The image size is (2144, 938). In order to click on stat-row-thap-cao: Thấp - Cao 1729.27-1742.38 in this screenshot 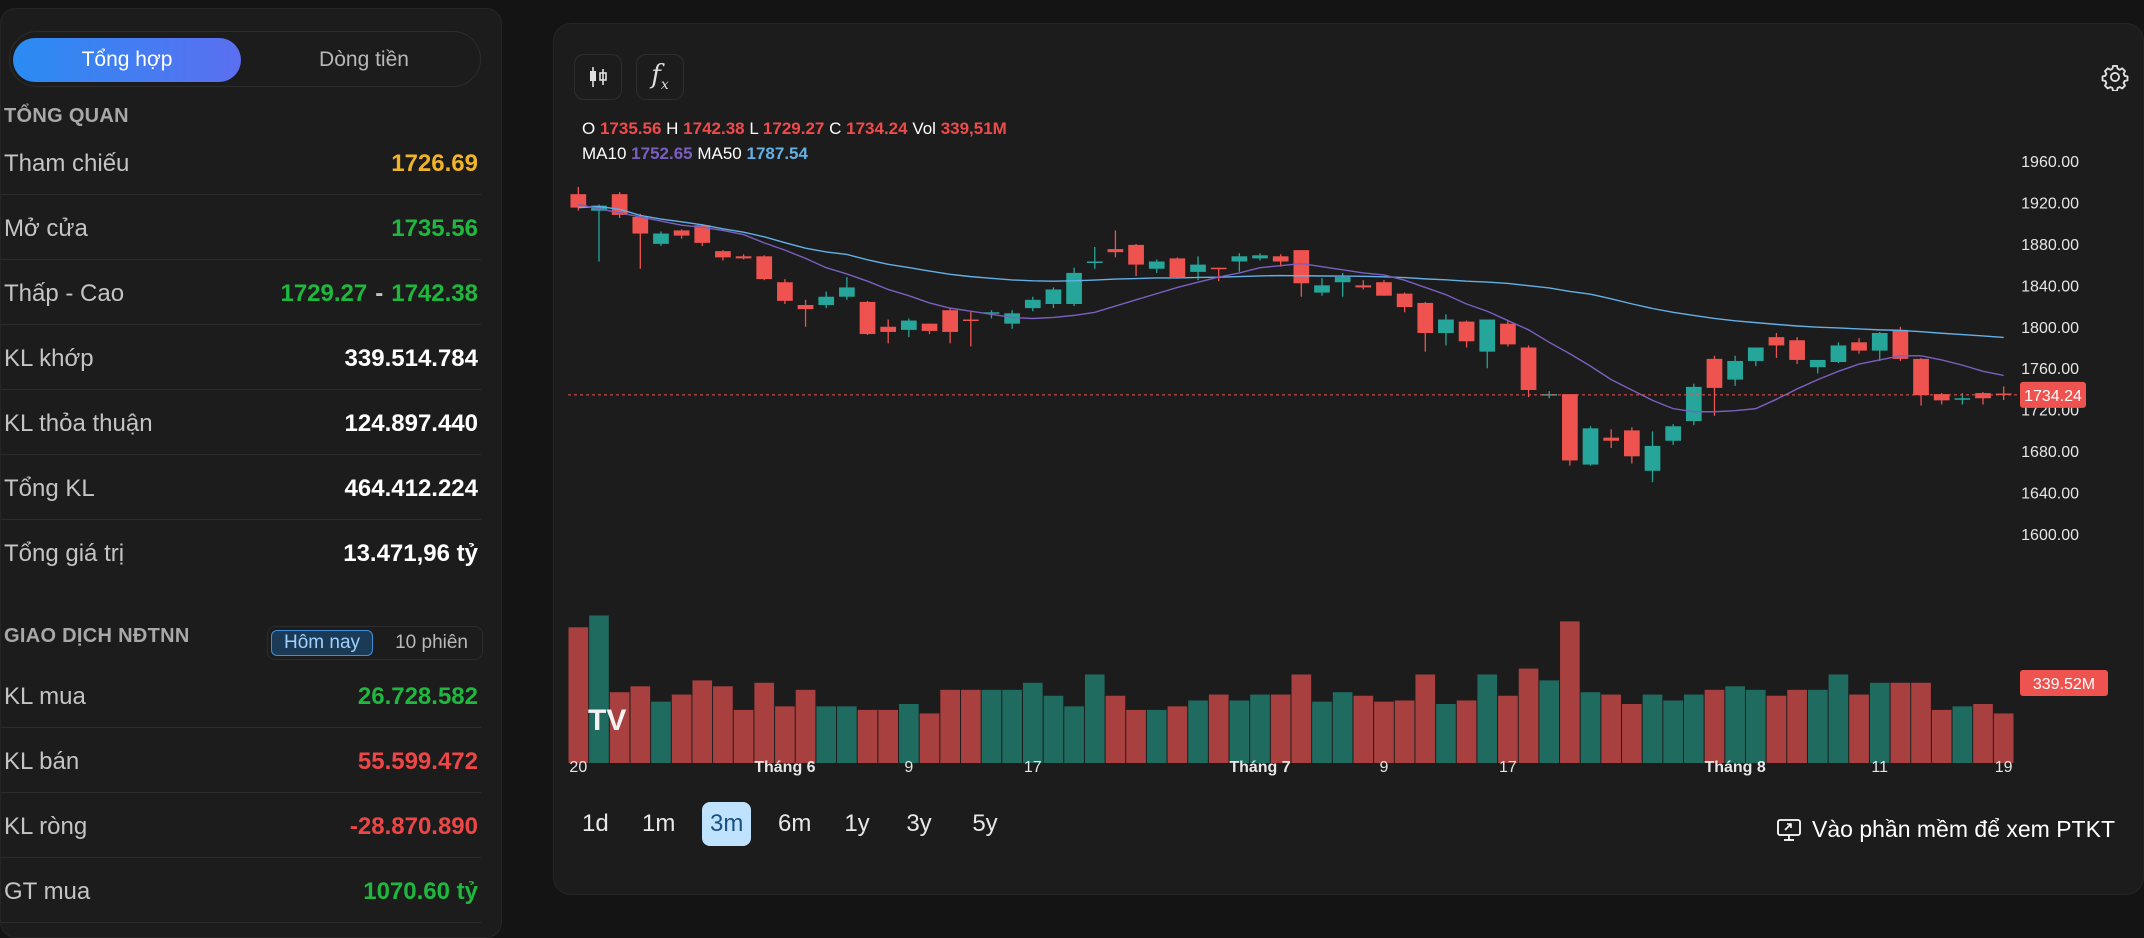, I will do `click(241, 293)`.